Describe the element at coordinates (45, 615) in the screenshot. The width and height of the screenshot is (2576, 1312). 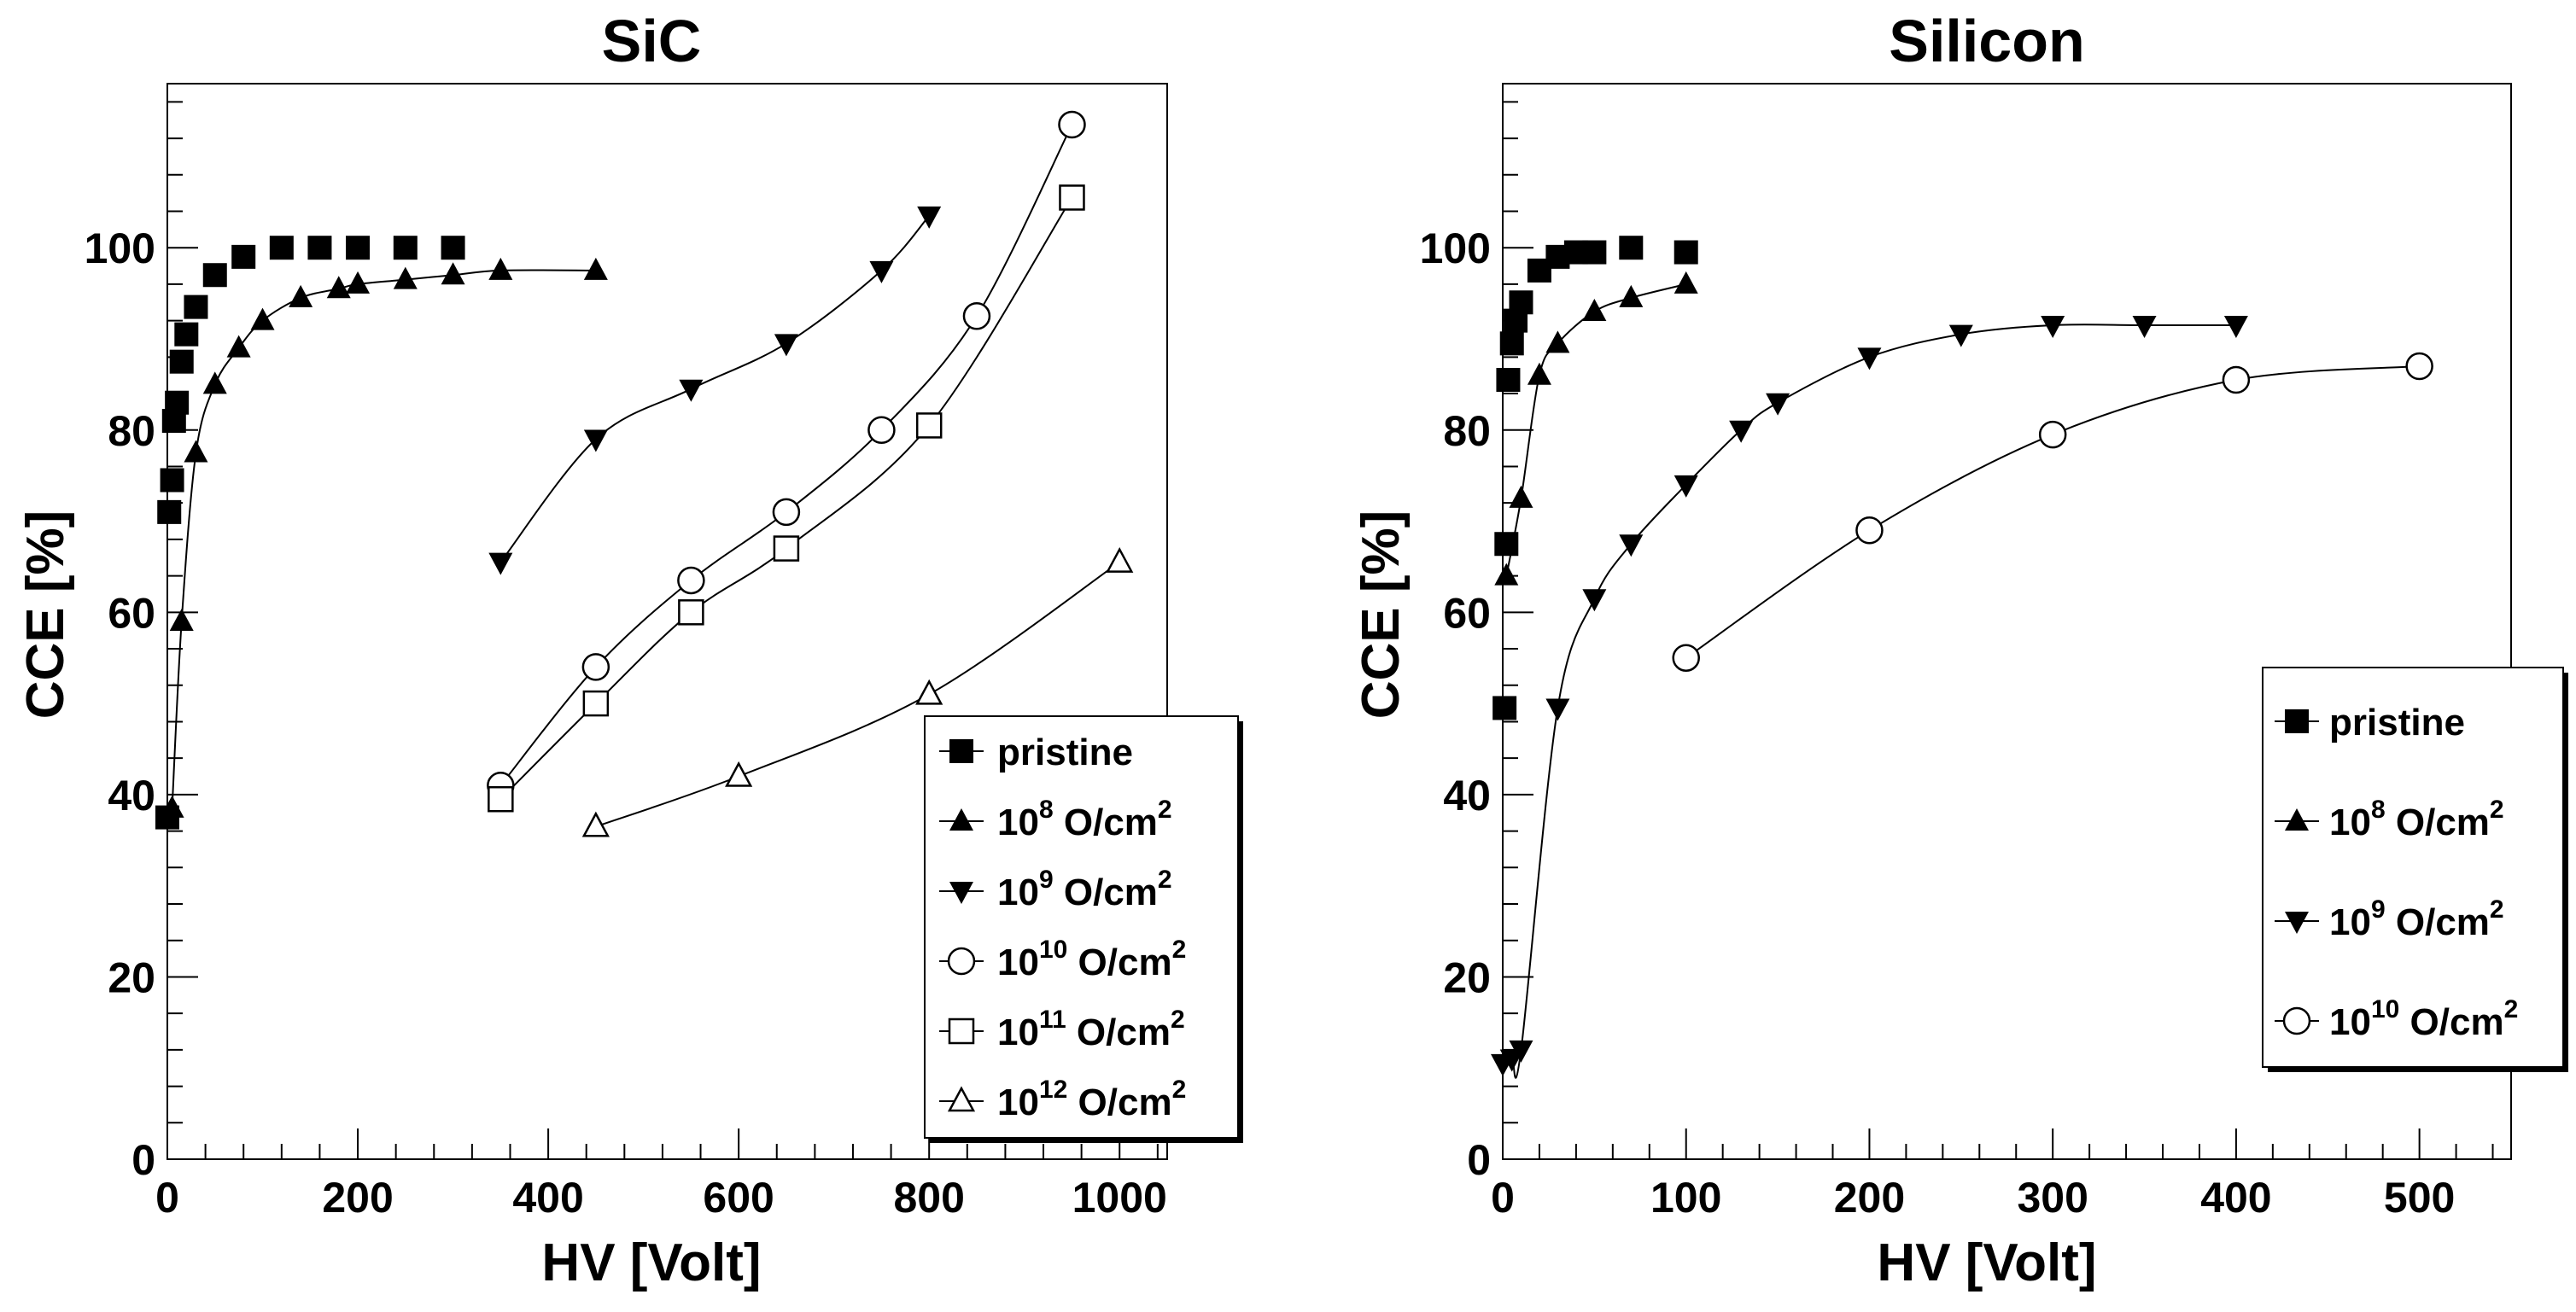
I see `sic-y-axis-label: CCE [%]` at that location.